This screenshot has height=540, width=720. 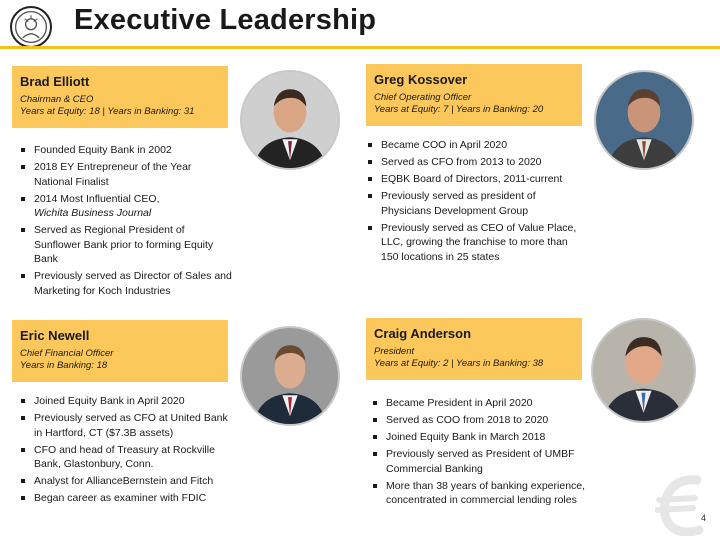 I want to click on list-item-subtext: Wichita Business Journal, so click(x=93, y=213).